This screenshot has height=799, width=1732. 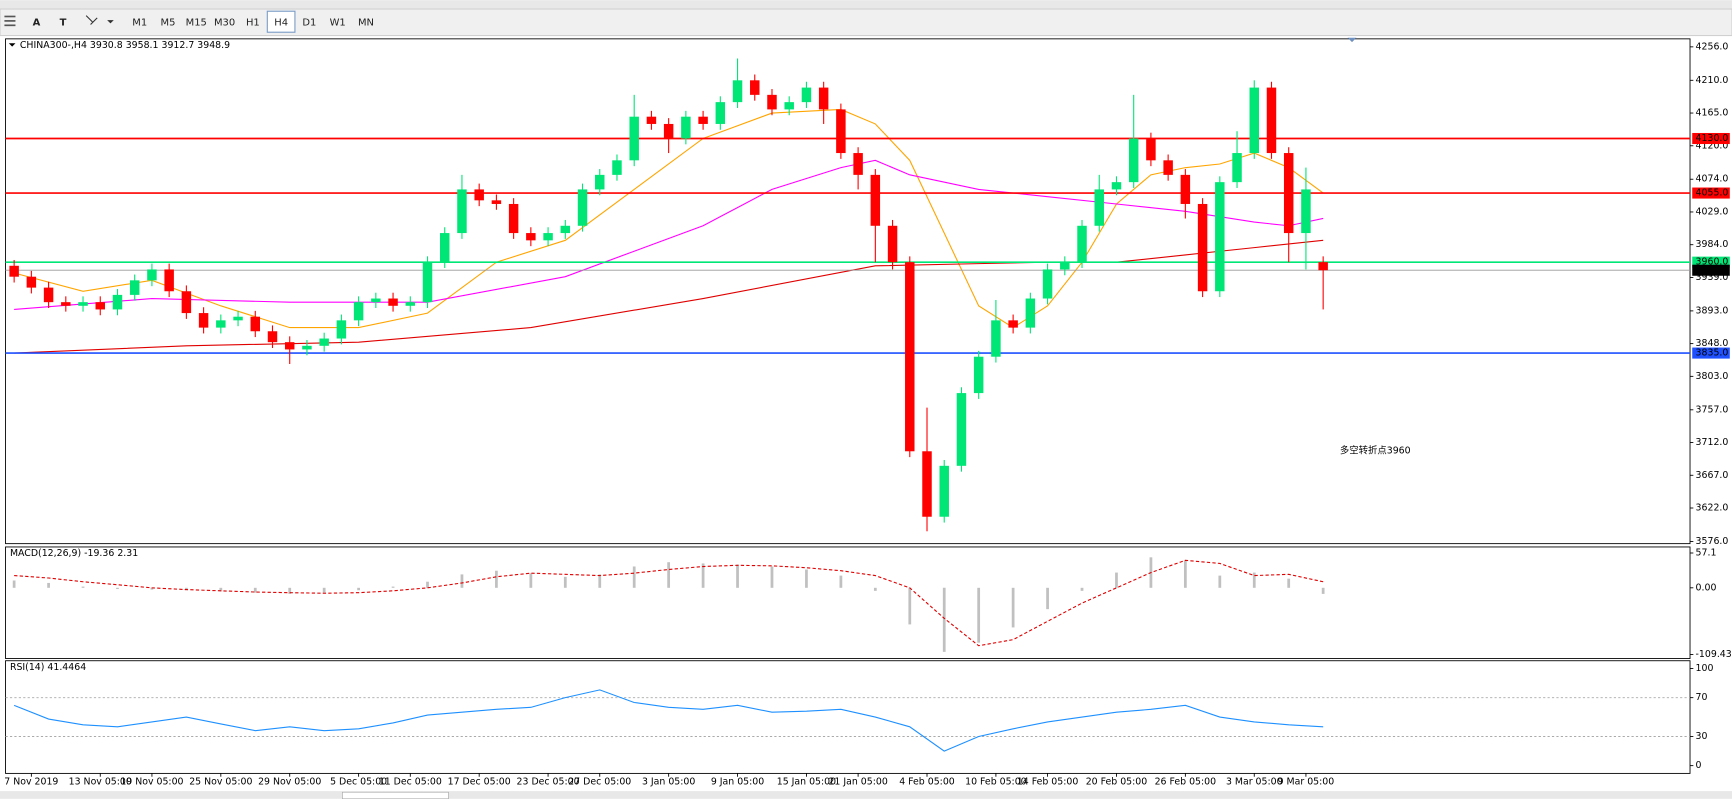 I want to click on macd-signal, so click(x=669, y=603).